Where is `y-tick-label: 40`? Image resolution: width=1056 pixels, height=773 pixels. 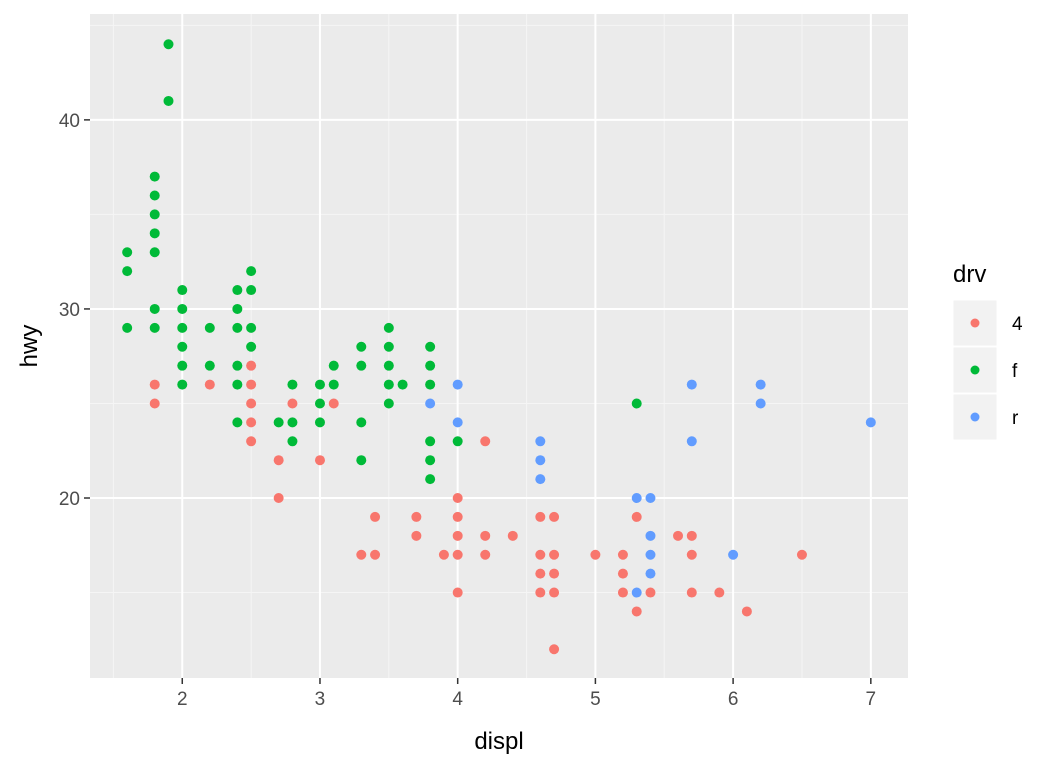 y-tick-label: 40 is located at coordinates (69, 121).